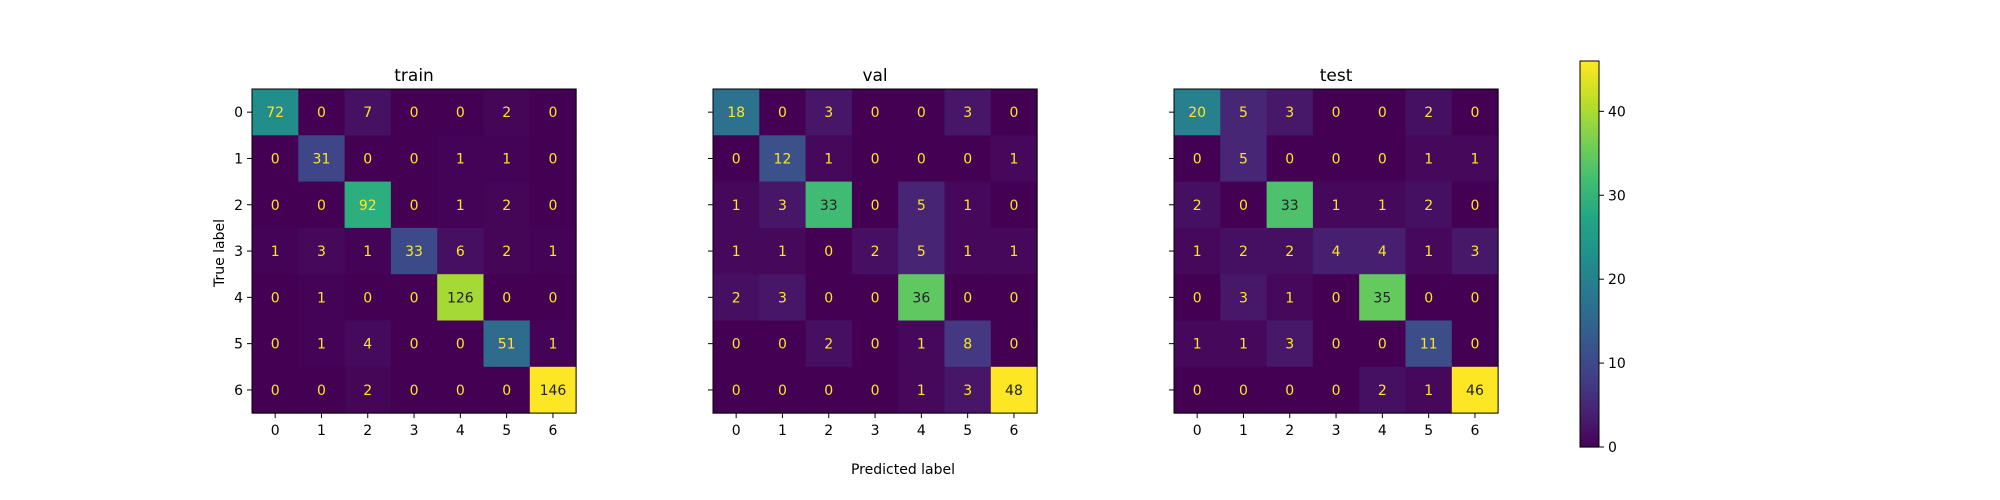  I want to click on colorbar-tick-label: 20, so click(1617, 280).